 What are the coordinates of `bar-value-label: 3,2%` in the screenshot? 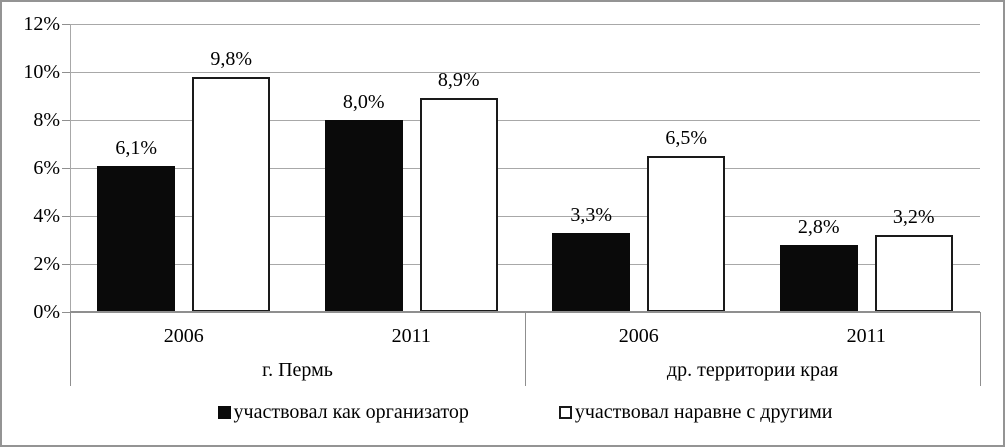 It's located at (913, 217).